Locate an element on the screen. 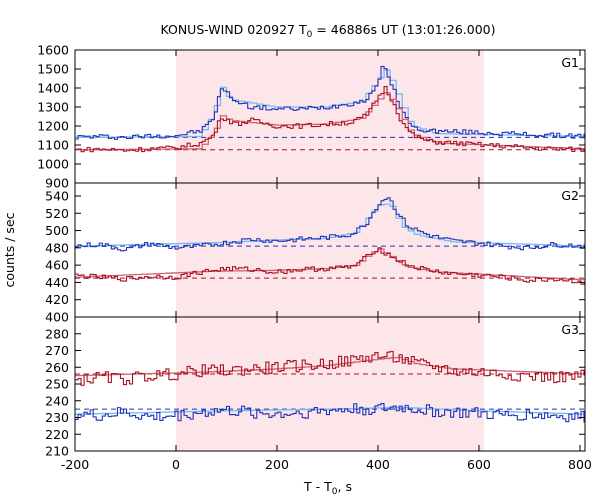 This screenshot has height=500, width=600. y-tick-label: 440 is located at coordinates (57, 282).